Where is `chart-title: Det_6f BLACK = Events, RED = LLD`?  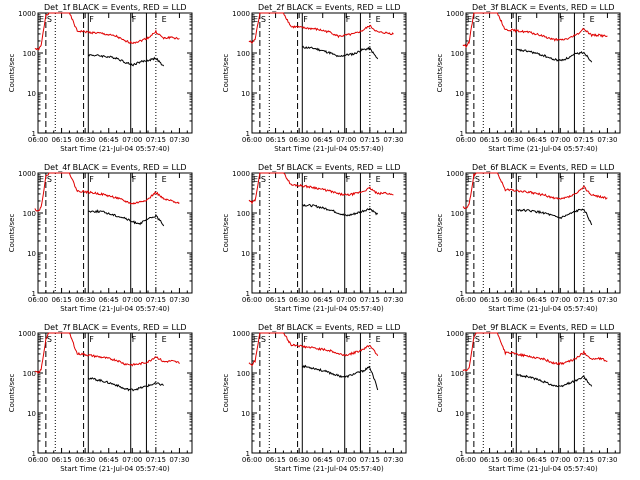
chart-title: Det_6f BLACK = Events, RED = LLD is located at coordinates (543, 167).